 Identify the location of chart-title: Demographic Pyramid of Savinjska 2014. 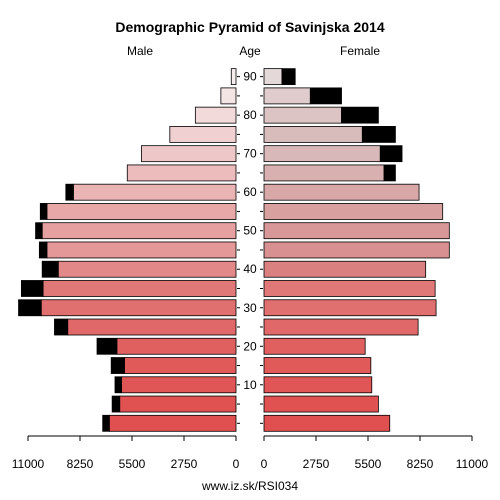
(249, 27).